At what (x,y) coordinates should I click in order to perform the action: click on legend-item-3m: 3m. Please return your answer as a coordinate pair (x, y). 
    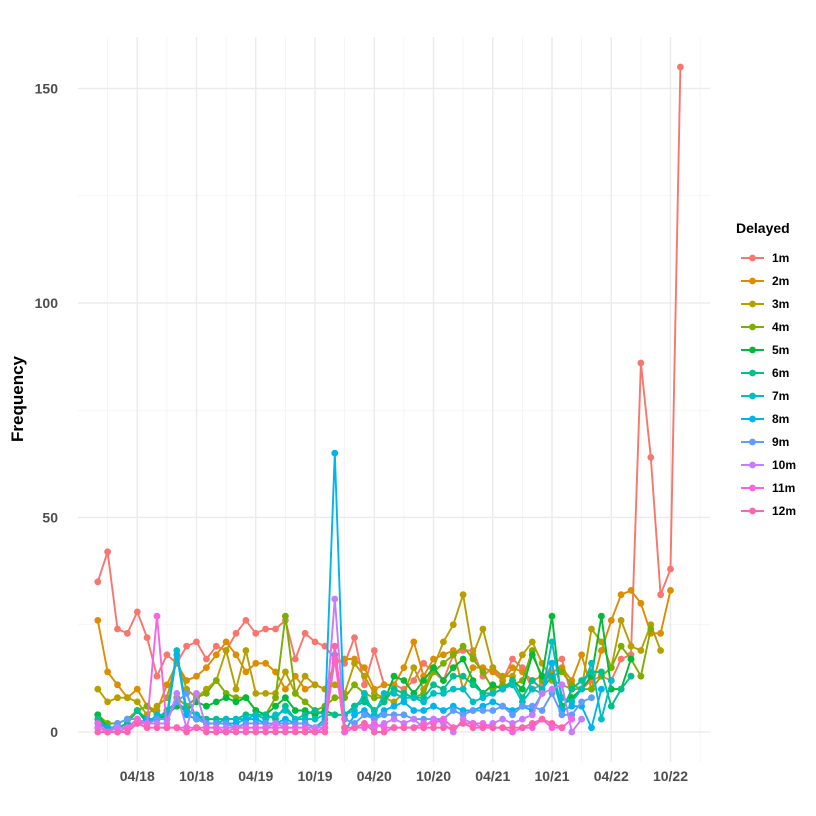
    Looking at the image, I should click on (765, 304).